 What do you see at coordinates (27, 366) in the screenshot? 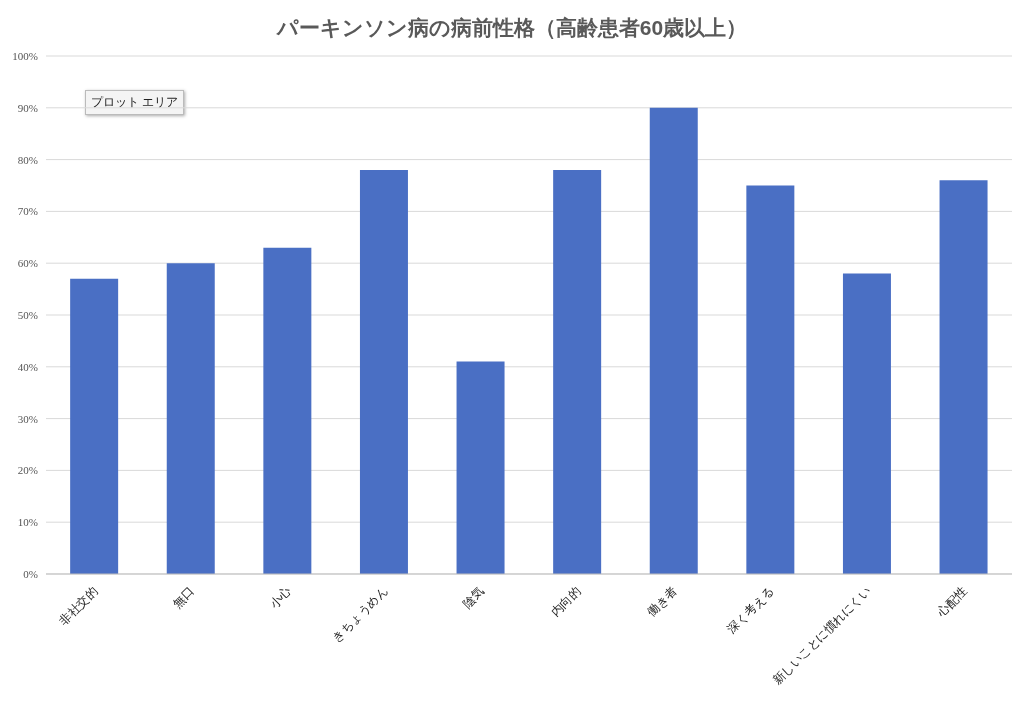
I see `y-tick-label: 40%` at bounding box center [27, 366].